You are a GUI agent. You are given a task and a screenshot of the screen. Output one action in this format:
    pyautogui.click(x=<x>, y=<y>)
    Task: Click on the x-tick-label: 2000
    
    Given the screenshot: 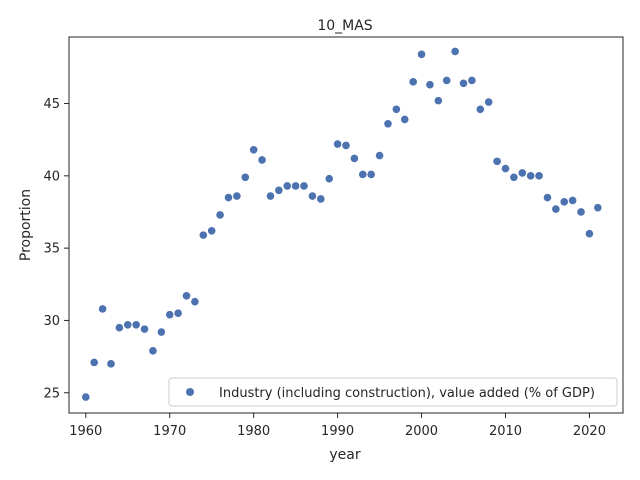 What is the action you would take?
    pyautogui.click(x=421, y=431)
    